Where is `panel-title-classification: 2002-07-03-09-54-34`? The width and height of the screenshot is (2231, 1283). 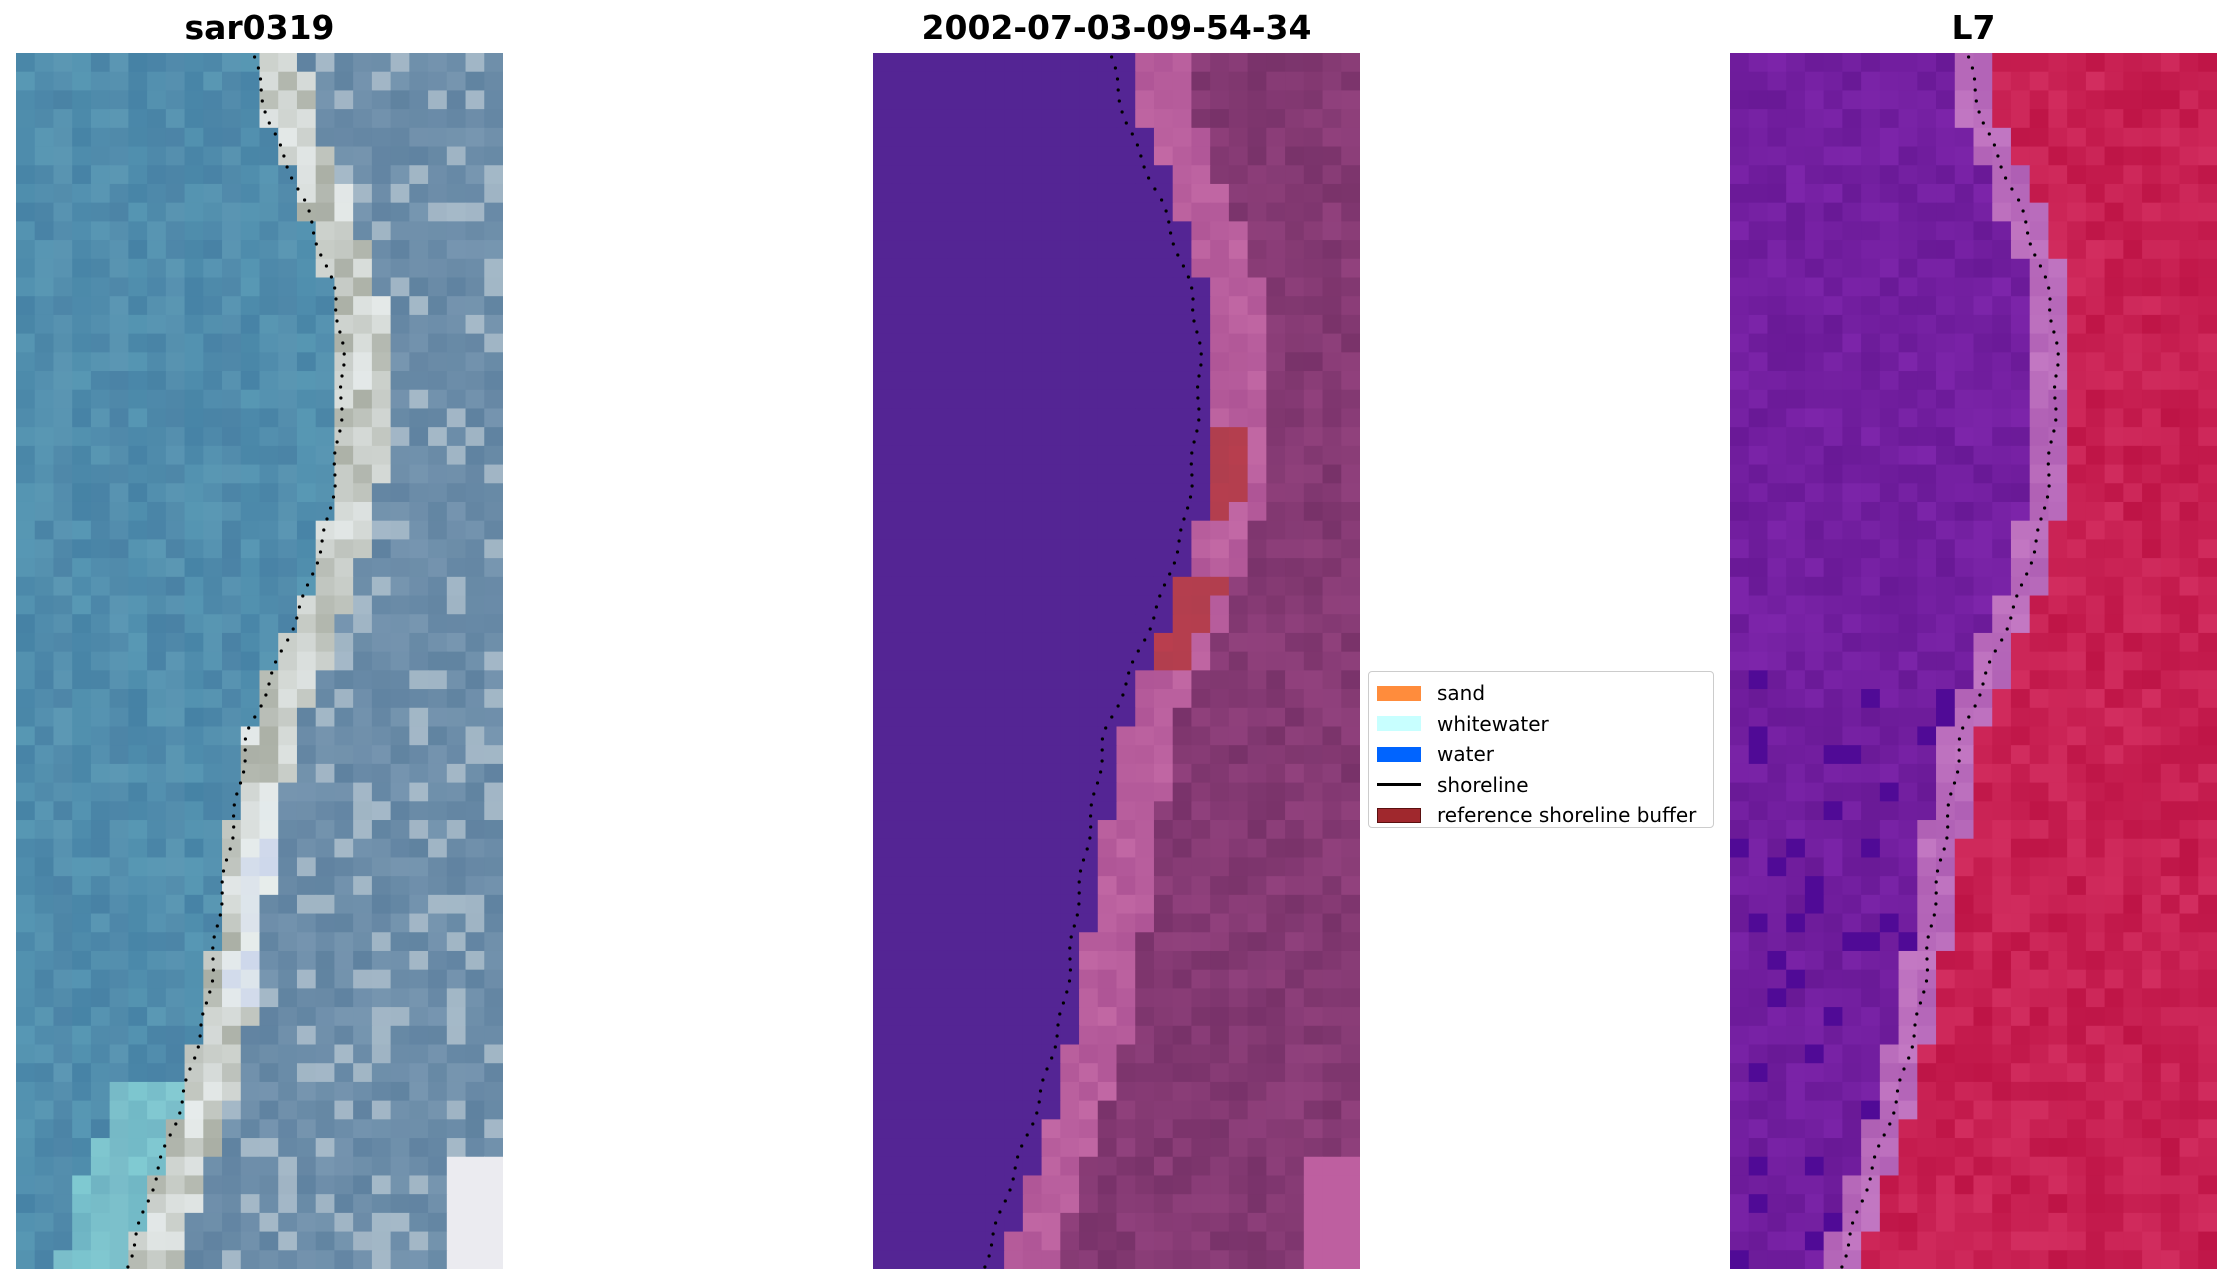 panel-title-classification: 2002-07-03-09-54-34 is located at coordinates (1116, 27).